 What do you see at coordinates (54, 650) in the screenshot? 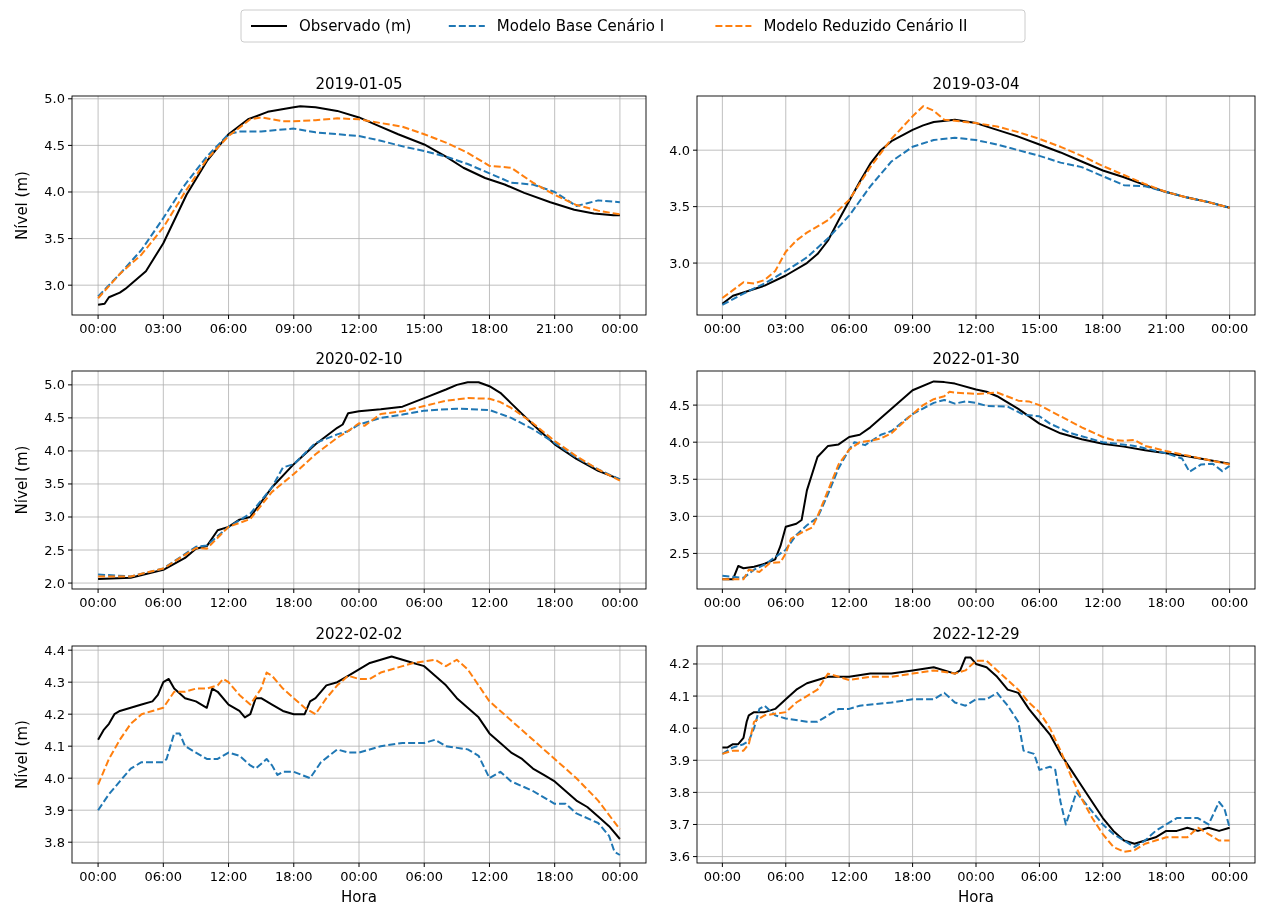
I see `y-tick-label: 4.4` at bounding box center [54, 650].